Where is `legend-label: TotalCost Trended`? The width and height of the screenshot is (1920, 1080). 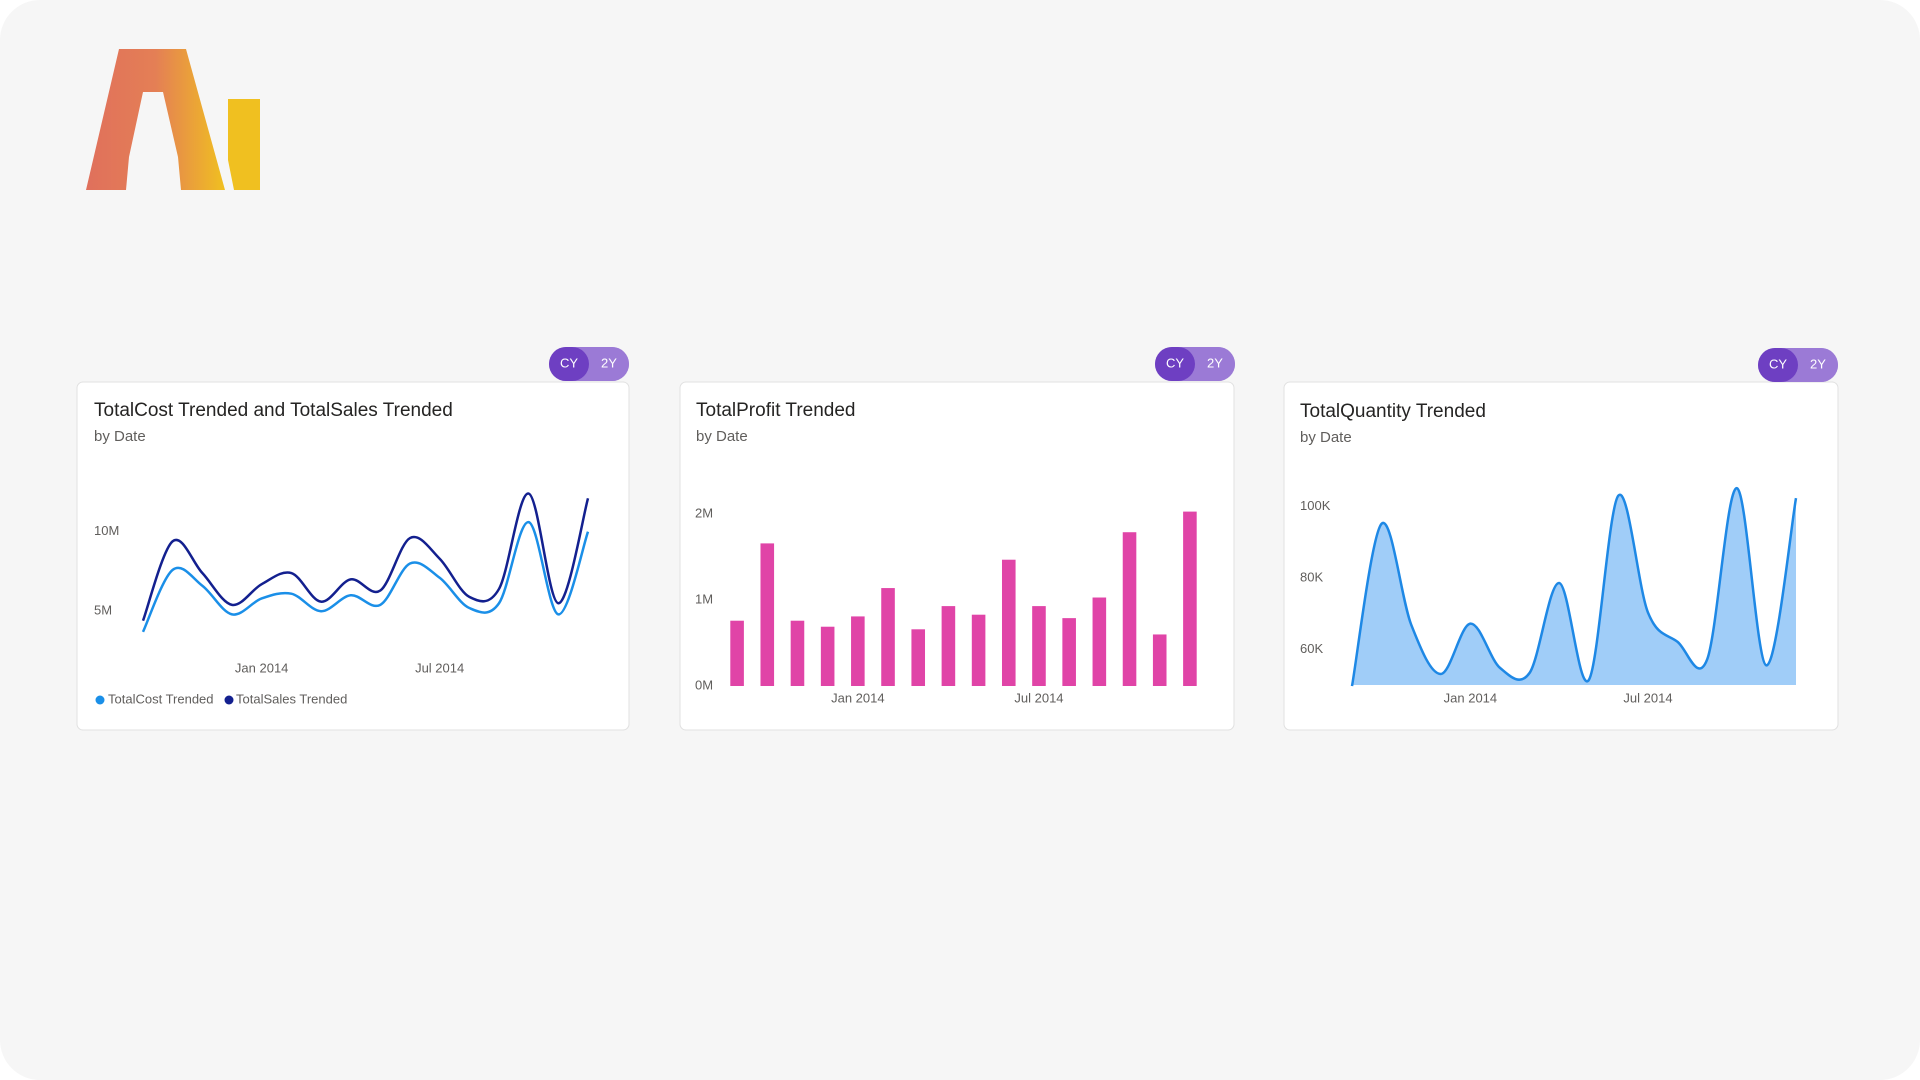 legend-label: TotalCost Trended is located at coordinates (161, 698).